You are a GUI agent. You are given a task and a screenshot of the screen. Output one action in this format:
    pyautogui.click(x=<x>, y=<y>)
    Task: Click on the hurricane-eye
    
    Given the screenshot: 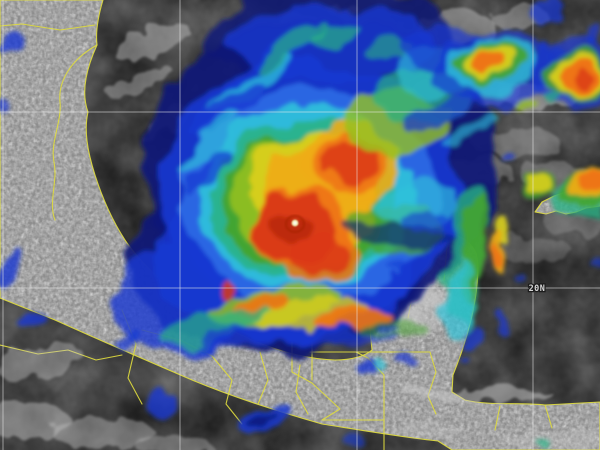 What is the action you would take?
    pyautogui.click(x=295, y=224)
    